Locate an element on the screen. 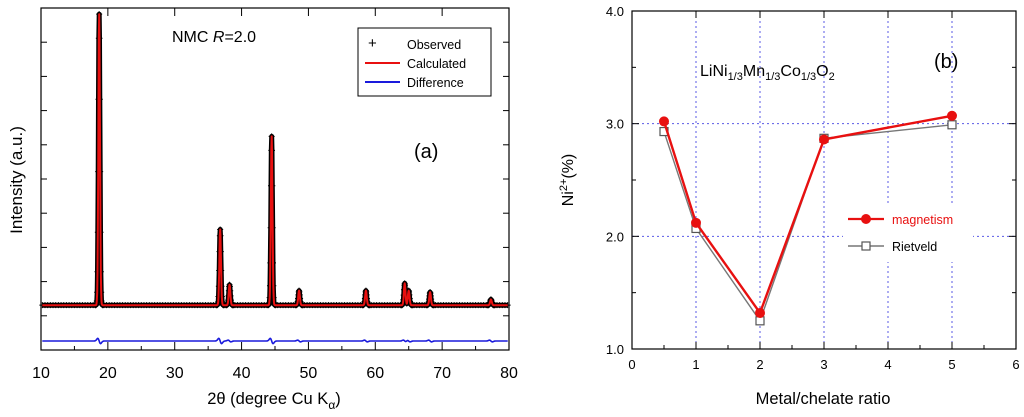  x-tick-label-a: 70 is located at coordinates (442, 373).